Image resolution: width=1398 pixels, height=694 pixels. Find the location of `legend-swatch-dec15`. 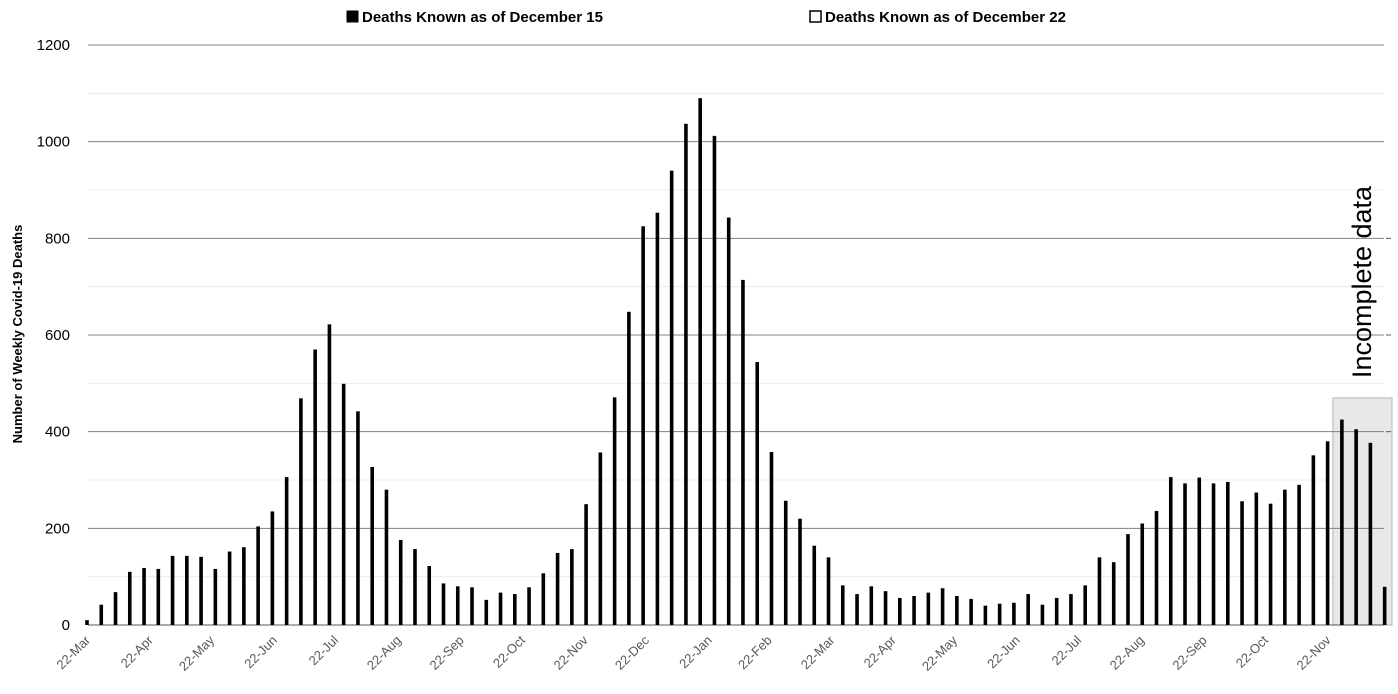

legend-swatch-dec15 is located at coordinates (352, 16).